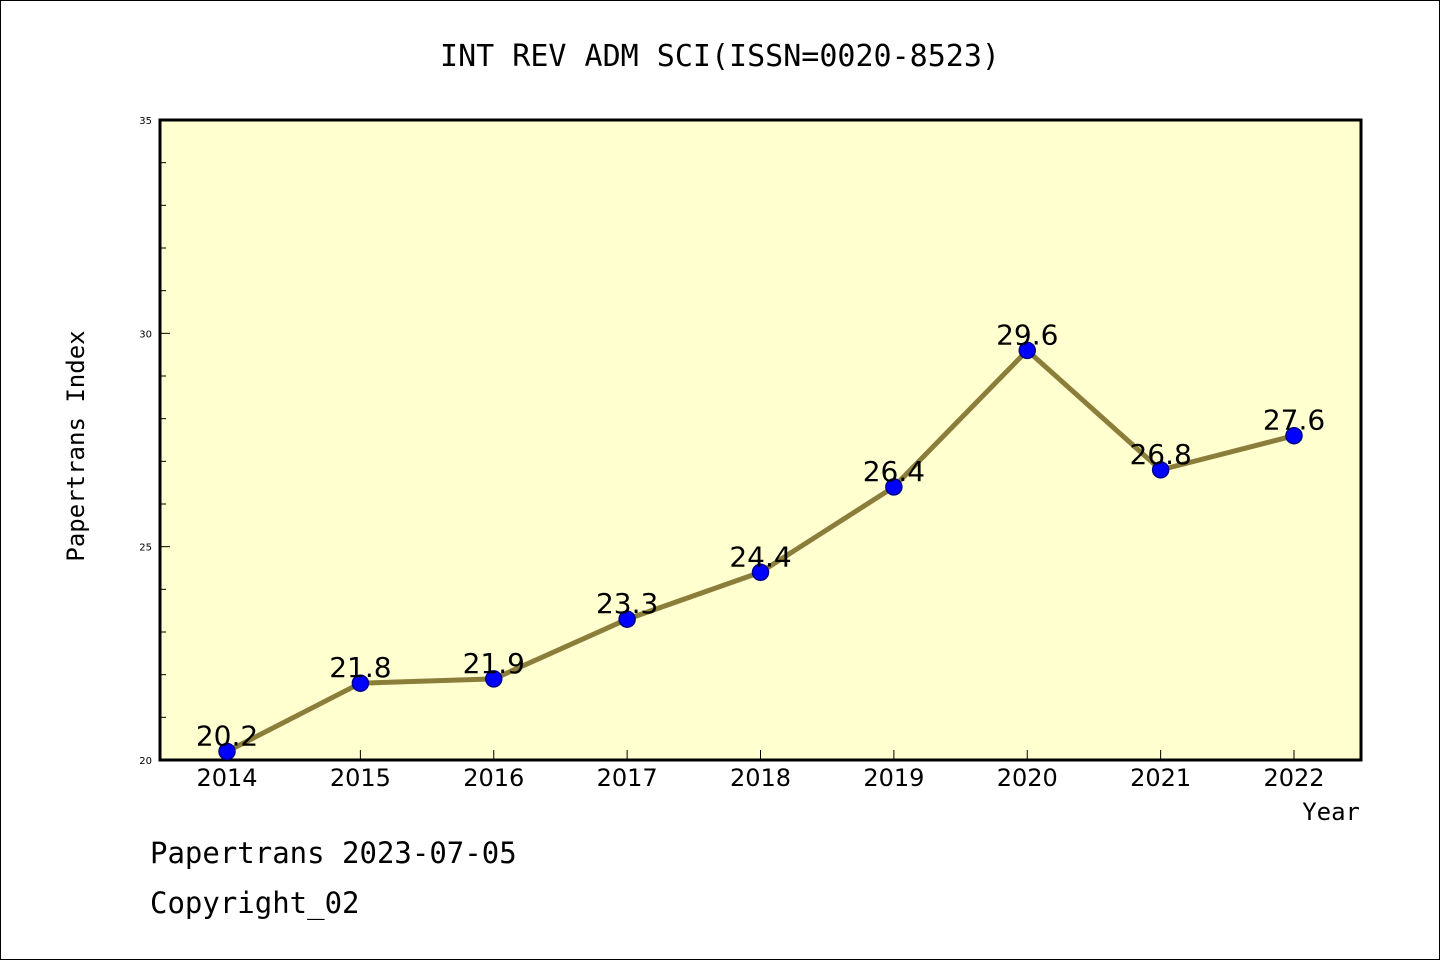  Describe the element at coordinates (360, 667) in the screenshot. I see `data-label: 21.8` at that location.